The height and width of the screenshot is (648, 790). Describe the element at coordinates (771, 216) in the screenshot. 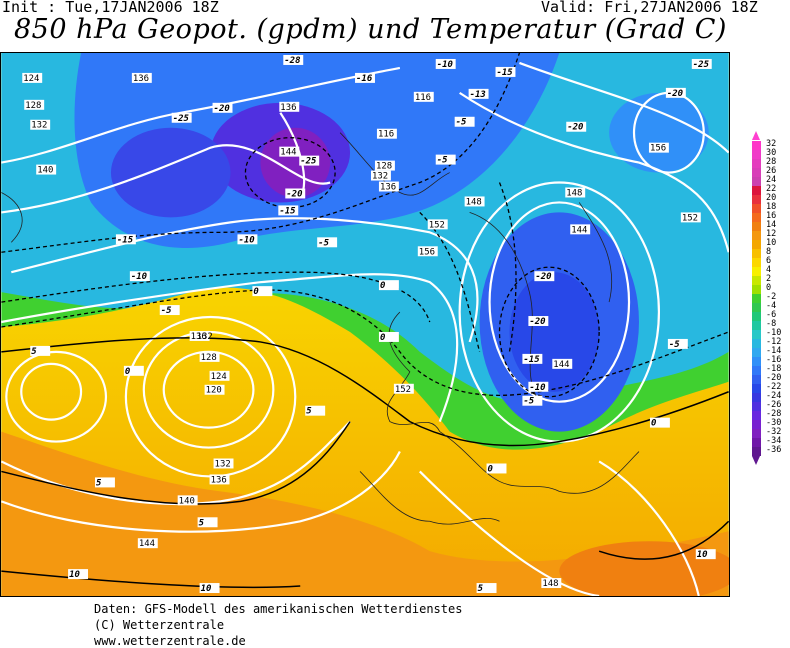

I see `legend-label: 16` at that location.